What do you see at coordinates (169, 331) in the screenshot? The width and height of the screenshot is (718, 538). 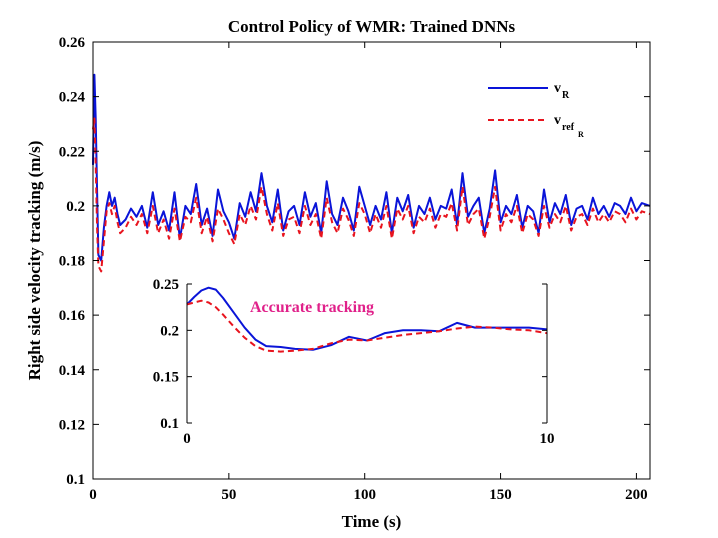 I see `inset-y-tick-label: 0.2` at bounding box center [169, 331].